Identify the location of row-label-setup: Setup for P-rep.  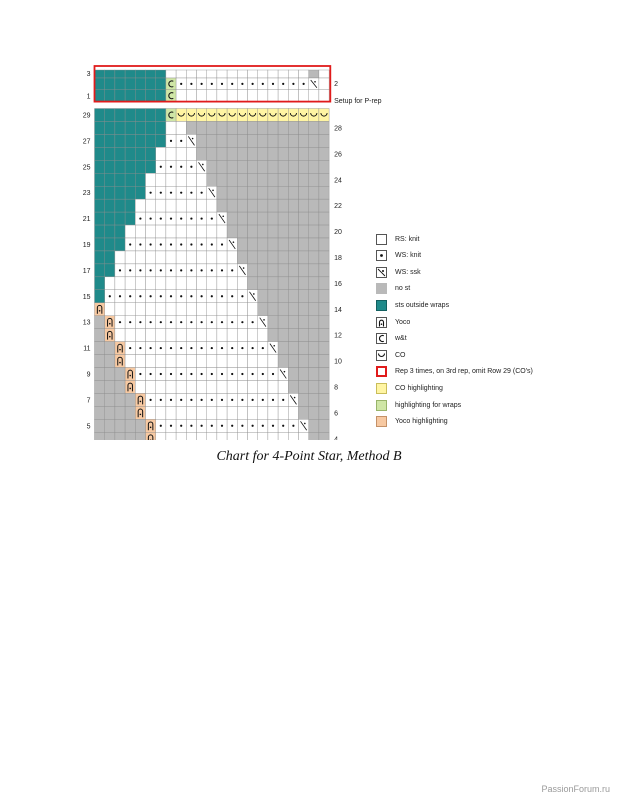
(358, 101).